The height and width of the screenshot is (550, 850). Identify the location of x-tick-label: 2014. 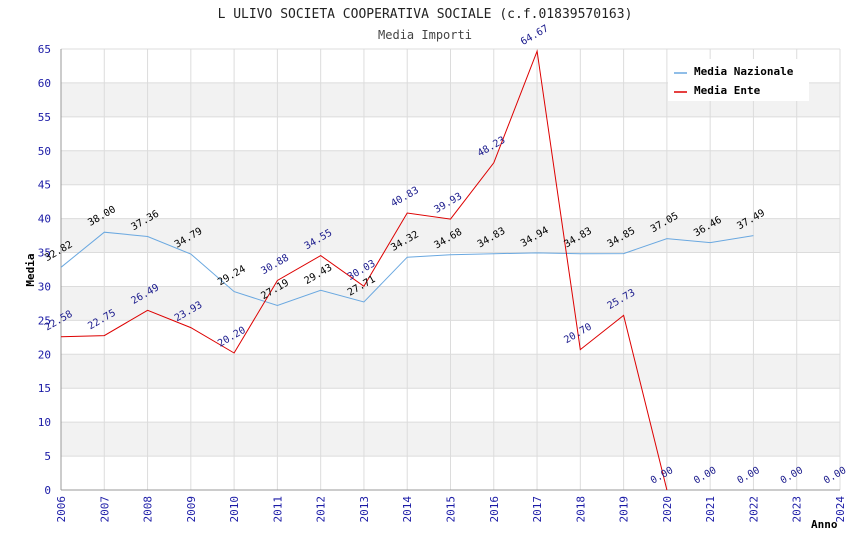
(407, 509).